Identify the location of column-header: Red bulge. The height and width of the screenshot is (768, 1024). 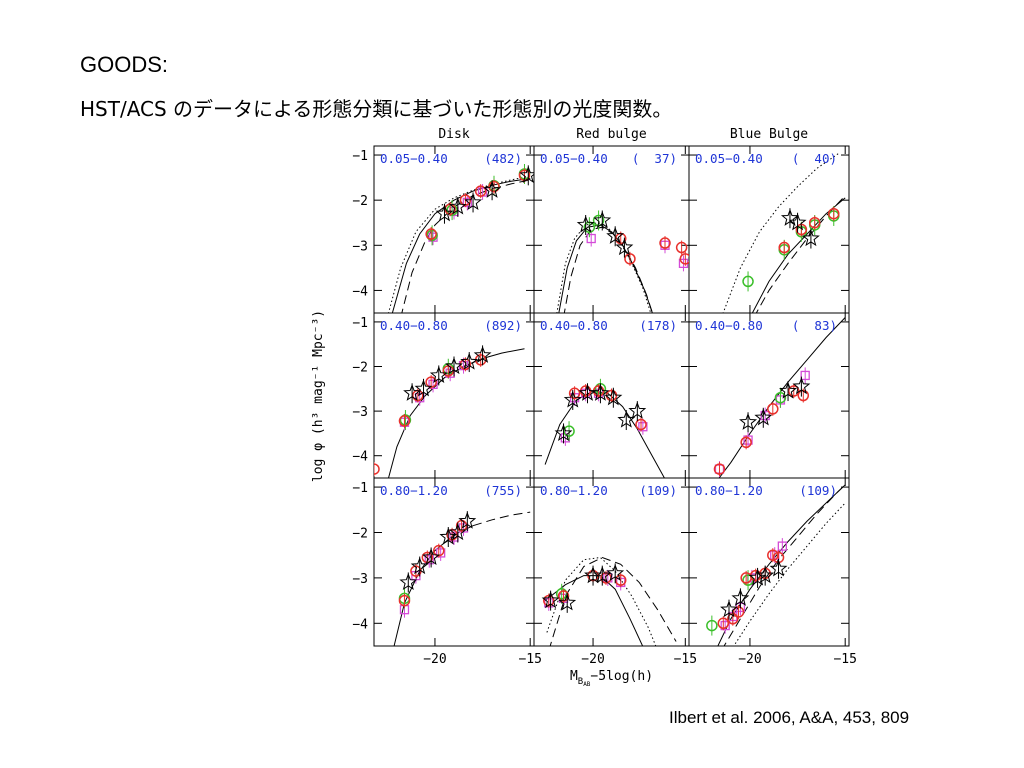
(611, 134).